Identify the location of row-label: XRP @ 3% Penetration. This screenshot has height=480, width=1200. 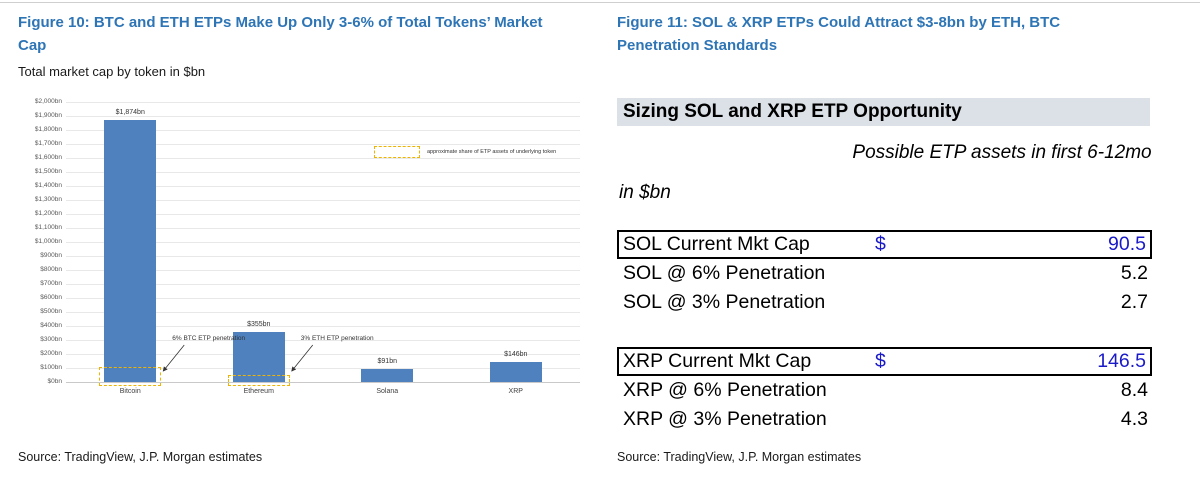
(725, 419).